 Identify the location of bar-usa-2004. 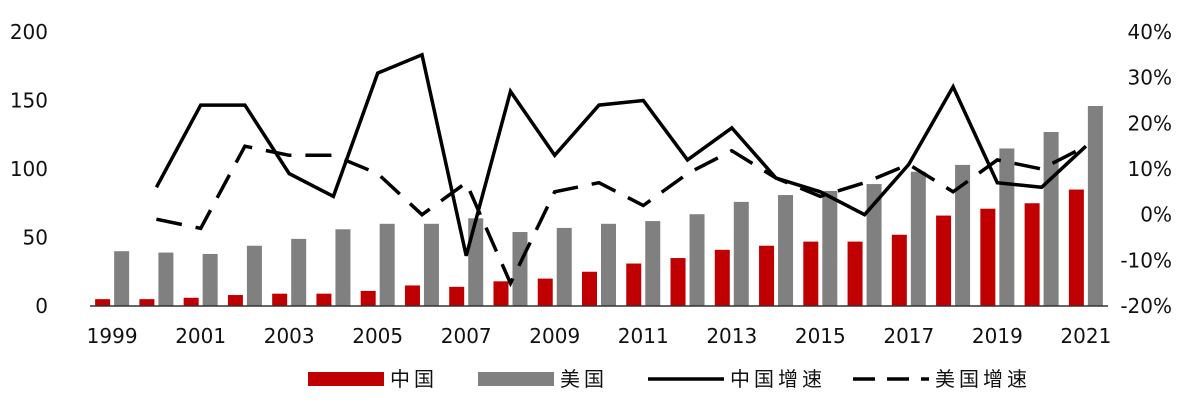
(343, 267).